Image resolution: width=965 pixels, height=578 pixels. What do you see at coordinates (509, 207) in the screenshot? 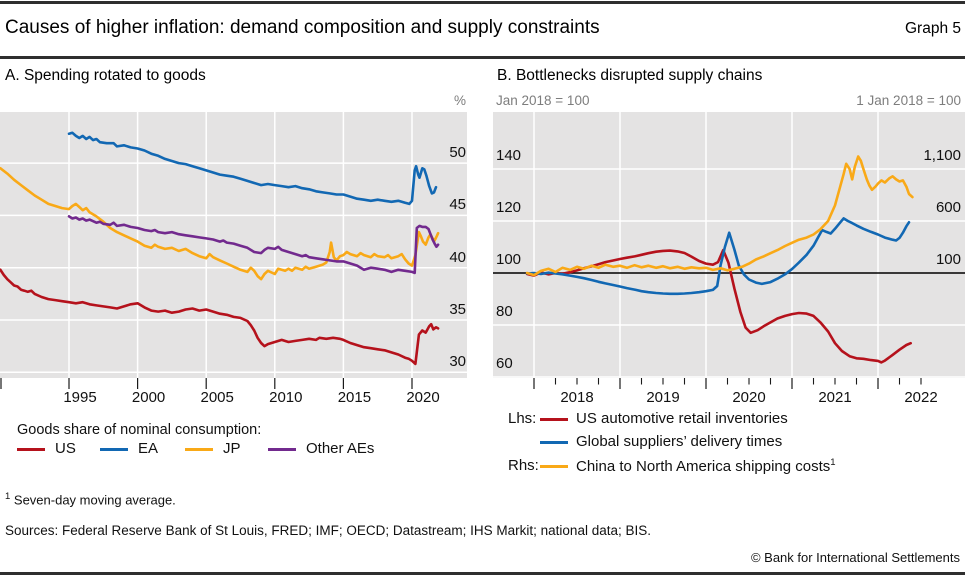
I see `panel-b-left-ytick-label: 120` at bounding box center [509, 207].